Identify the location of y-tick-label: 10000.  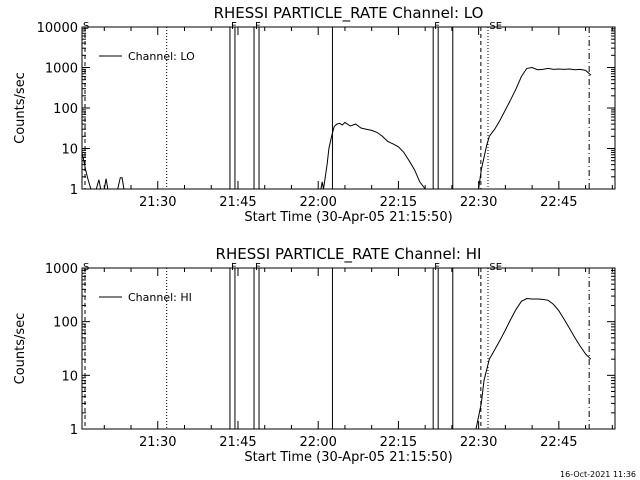
(57, 28).